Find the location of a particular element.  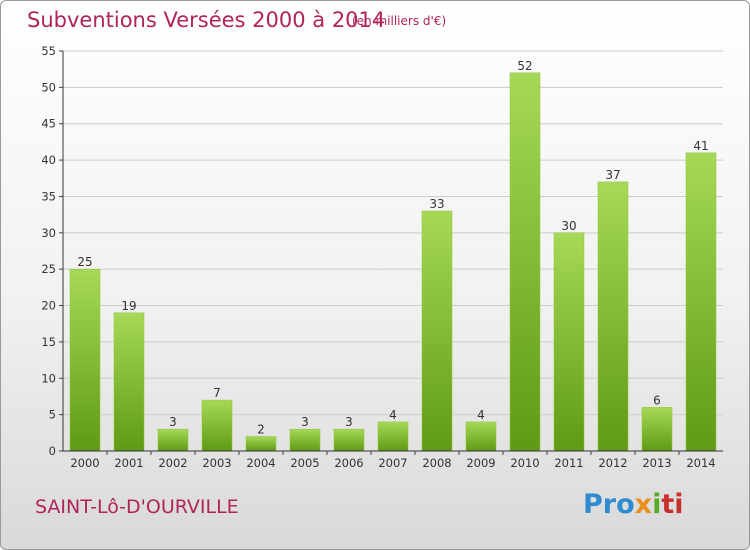

chart-title: Subventions Versées 2000 à 2014 is located at coordinates (206, 20).